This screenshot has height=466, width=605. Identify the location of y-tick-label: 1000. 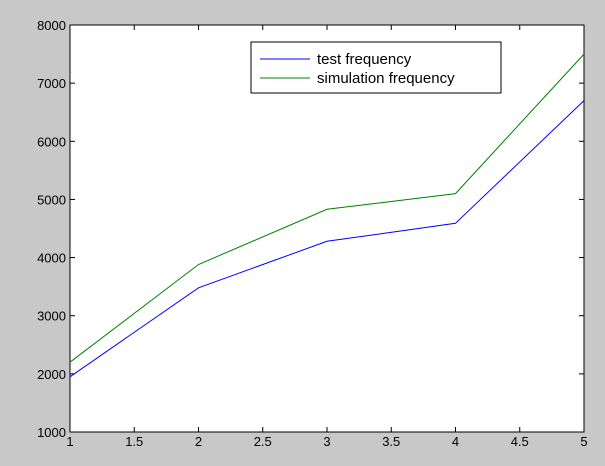
(51, 432).